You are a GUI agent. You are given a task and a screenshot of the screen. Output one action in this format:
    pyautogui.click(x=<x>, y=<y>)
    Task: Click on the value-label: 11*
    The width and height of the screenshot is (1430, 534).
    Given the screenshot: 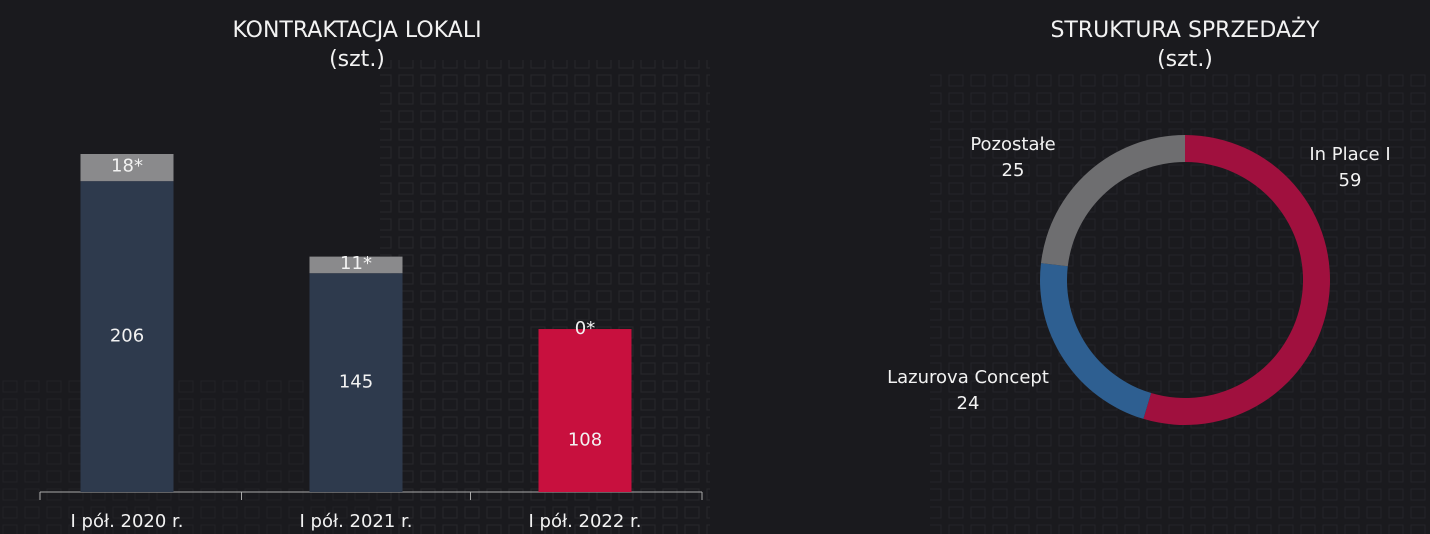 What is the action you would take?
    pyautogui.click(x=356, y=263)
    